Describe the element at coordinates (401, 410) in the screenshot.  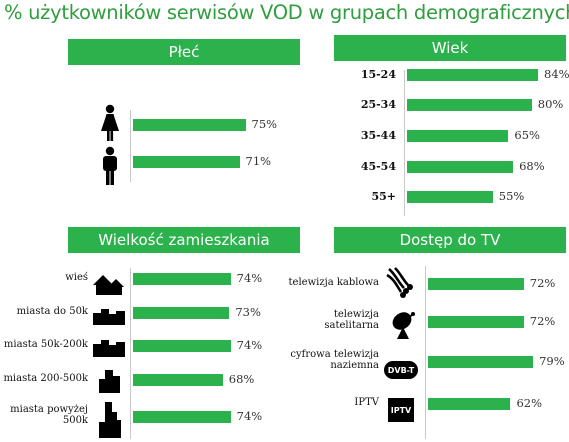
I see `iptv-icon: IPTV` at that location.